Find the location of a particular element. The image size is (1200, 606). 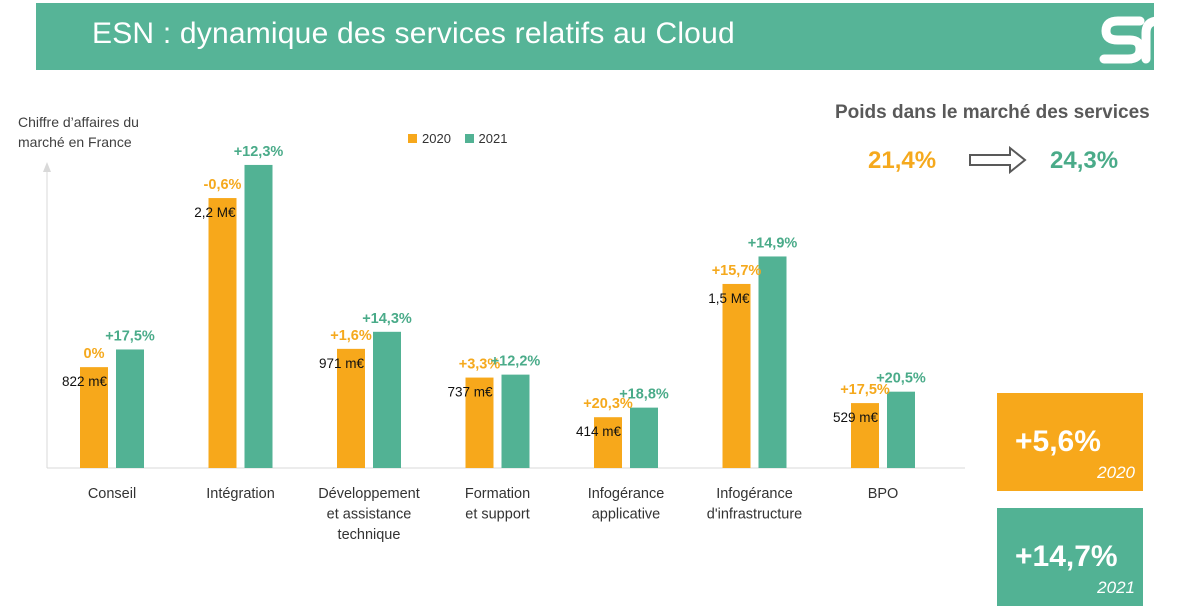

x-tick-label-line: Conseil is located at coordinates (112, 494).